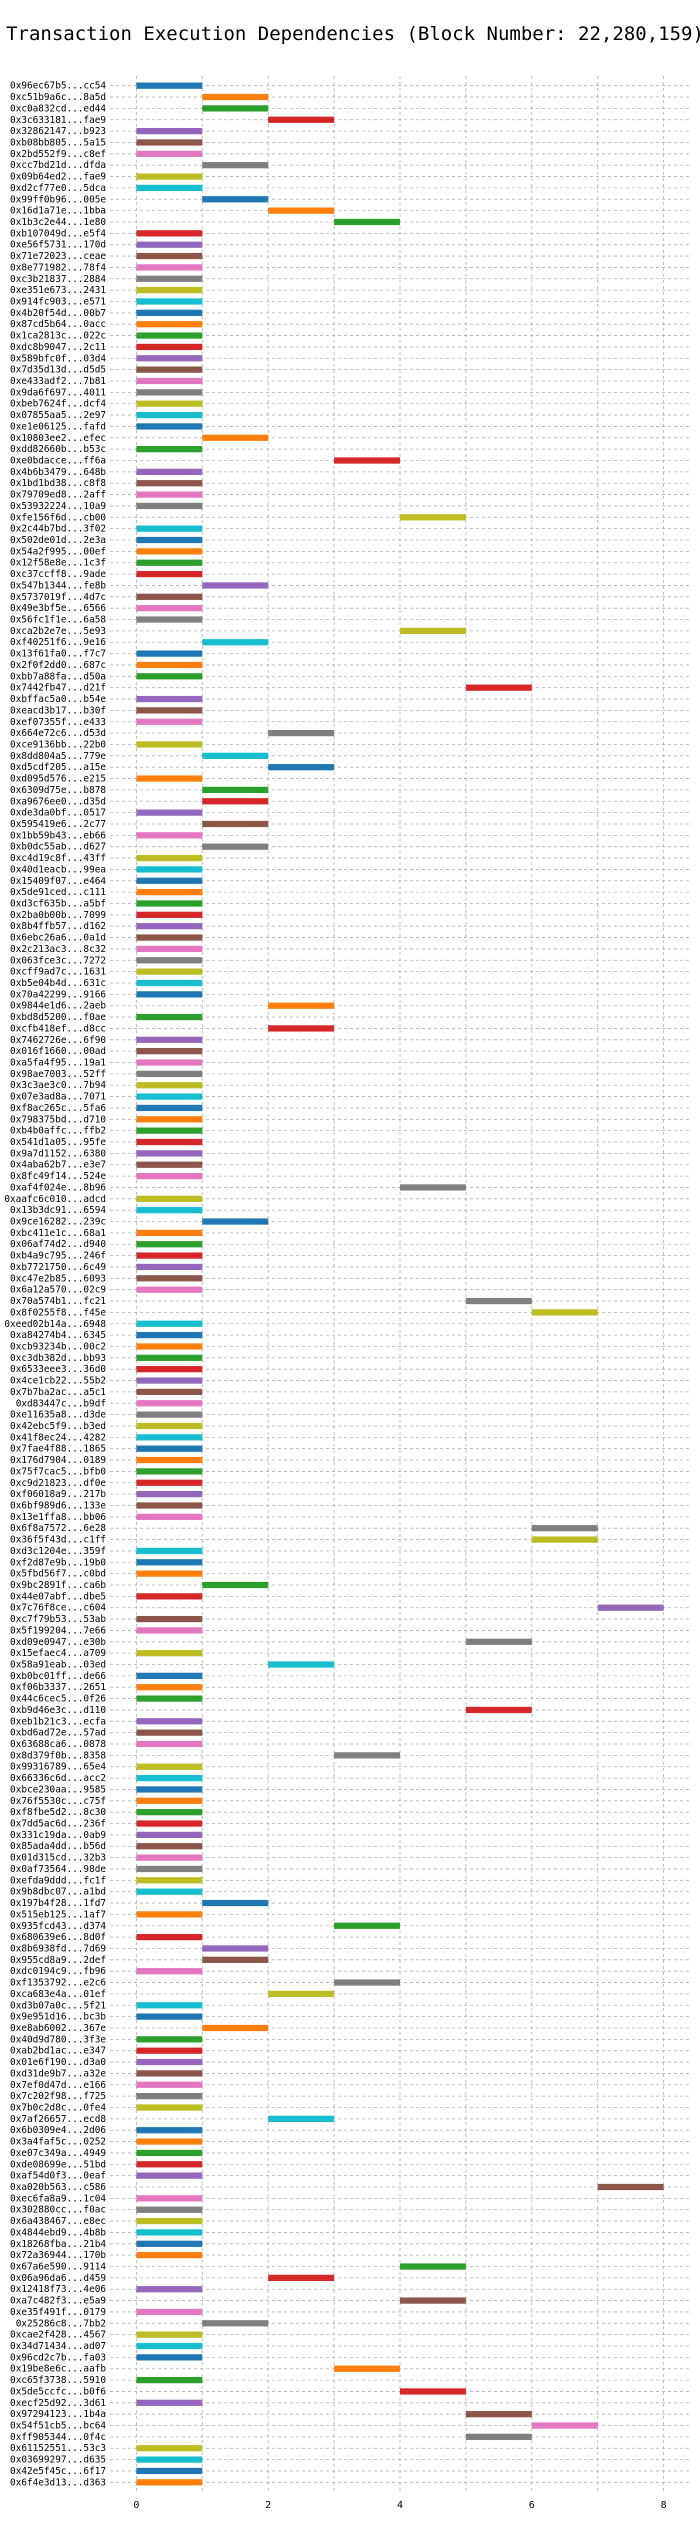 The height and width of the screenshot is (2544, 700). Describe the element at coordinates (58, 483) in the screenshot. I see `y-tick-label: 0x1bd1bd38...c8f8` at that location.